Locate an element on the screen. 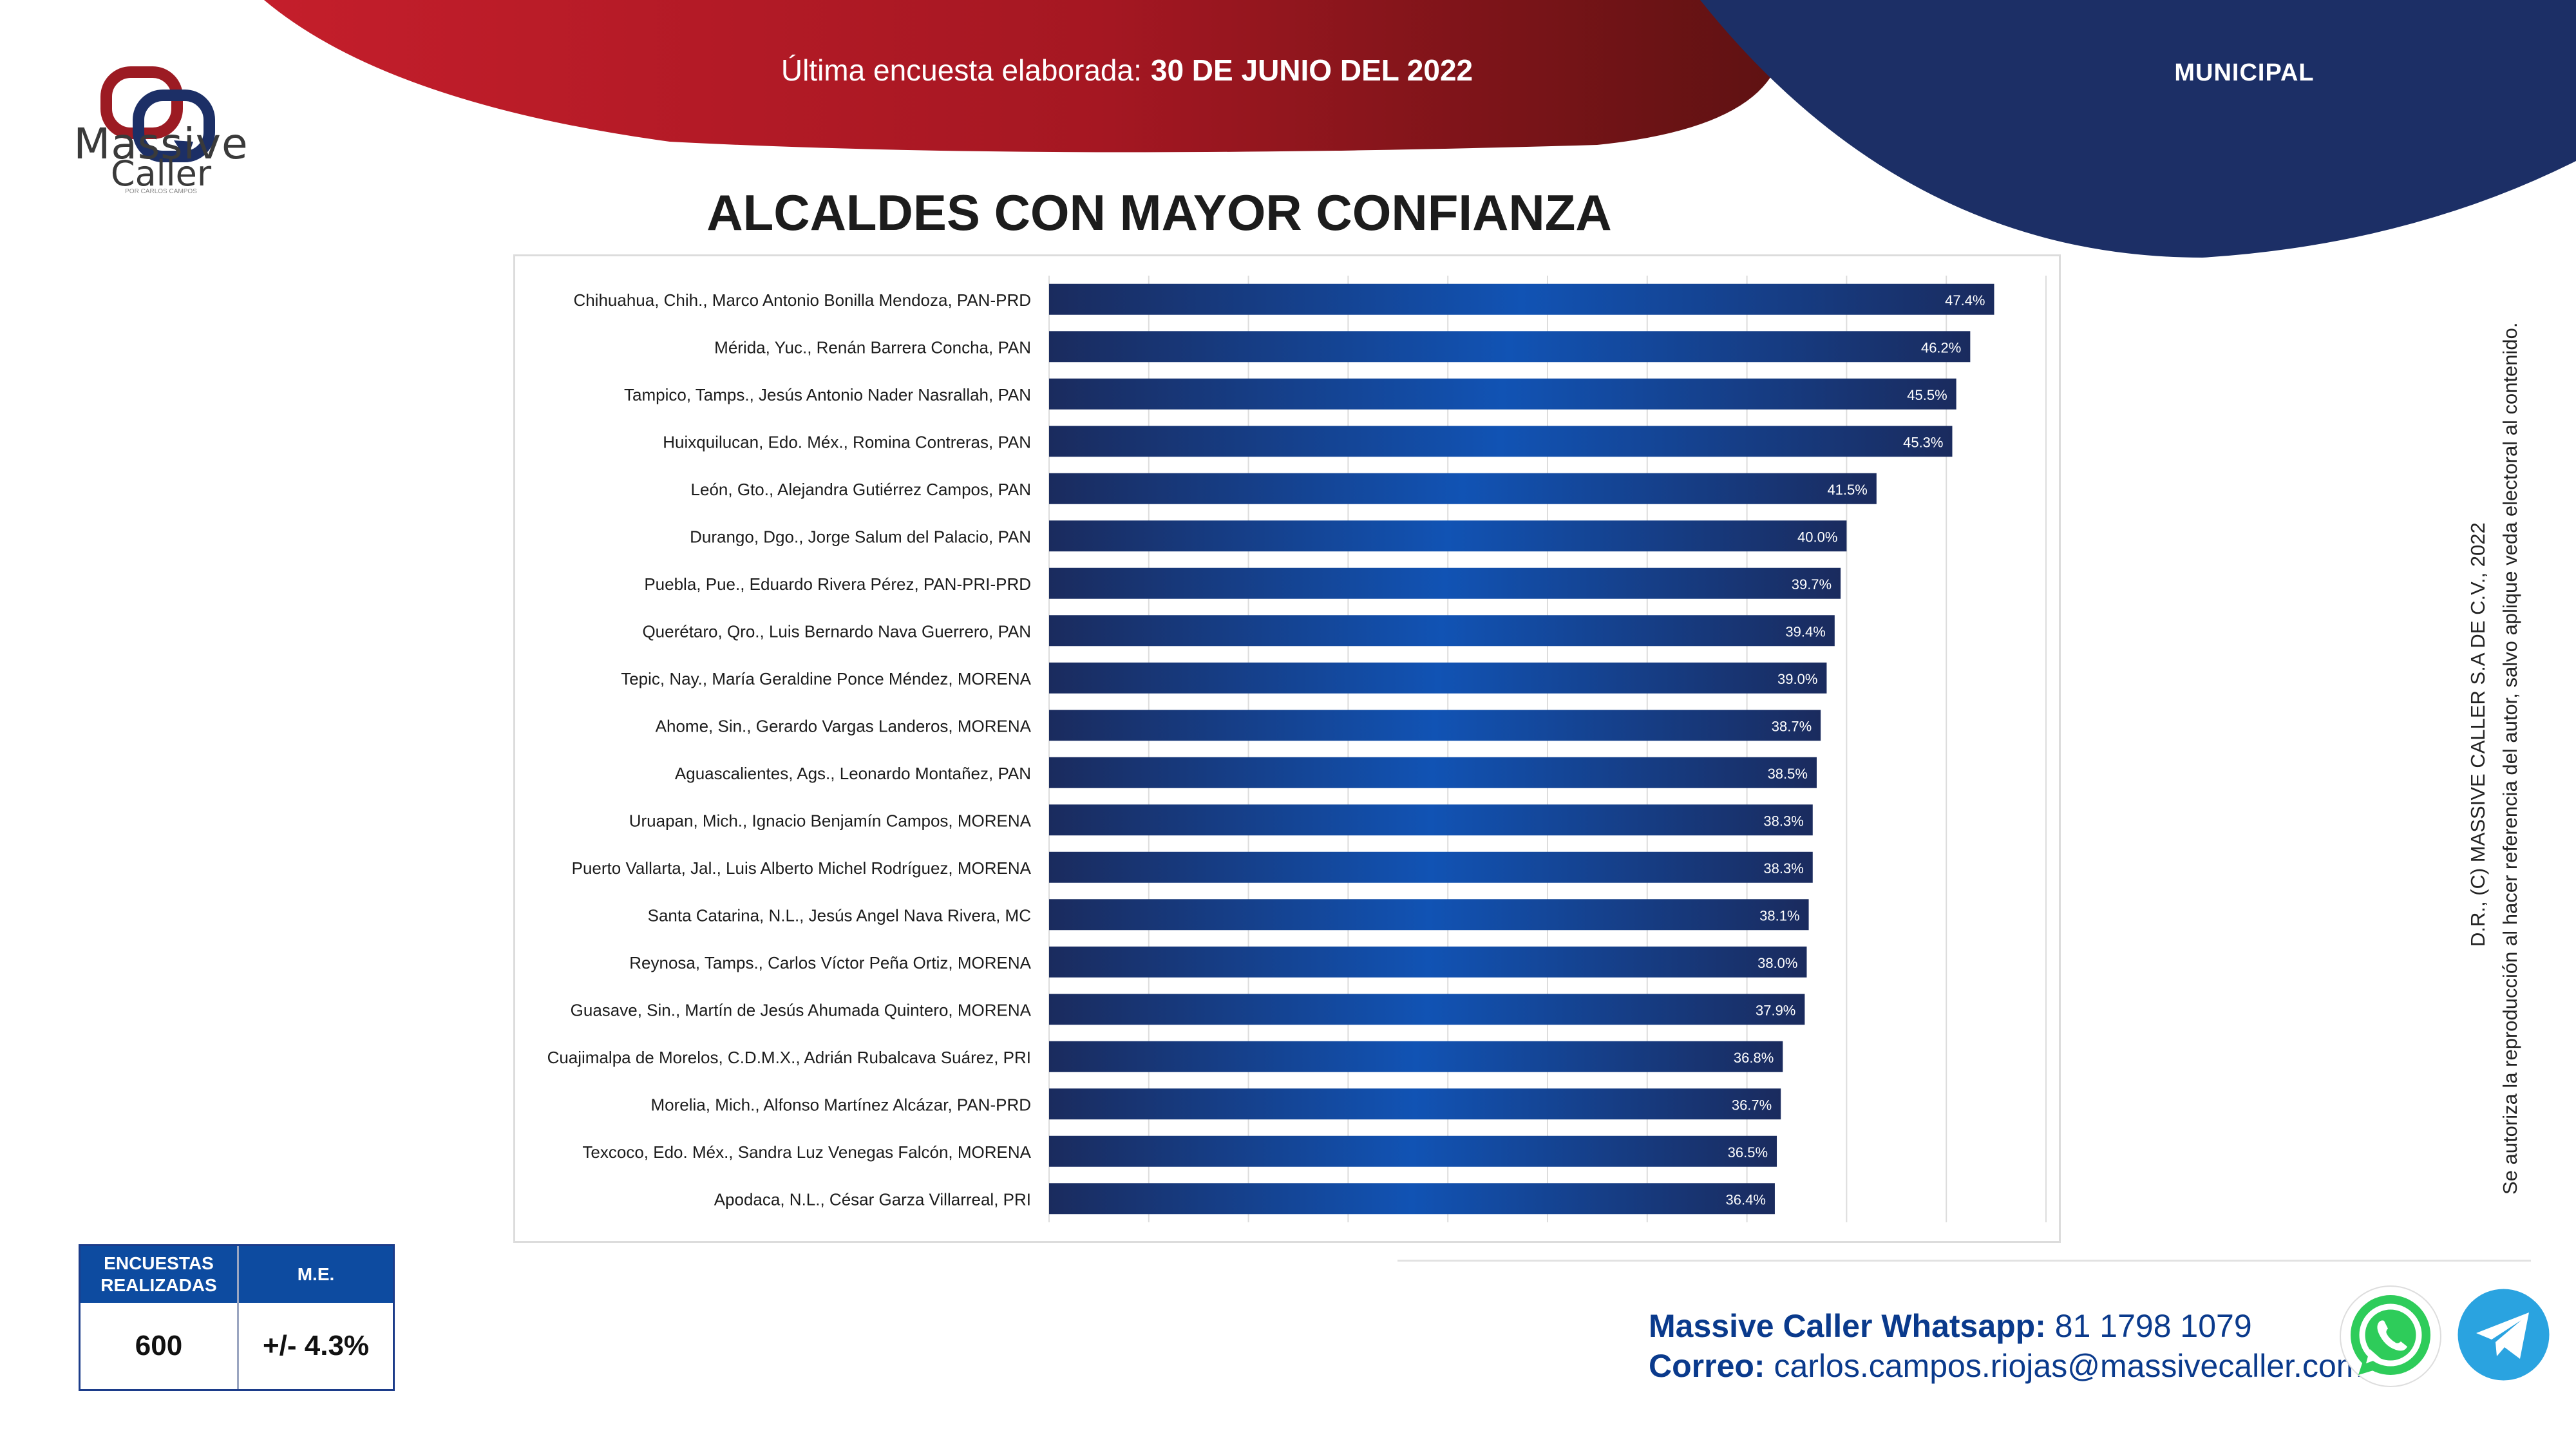  stats-divider is located at coordinates (238, 1318).